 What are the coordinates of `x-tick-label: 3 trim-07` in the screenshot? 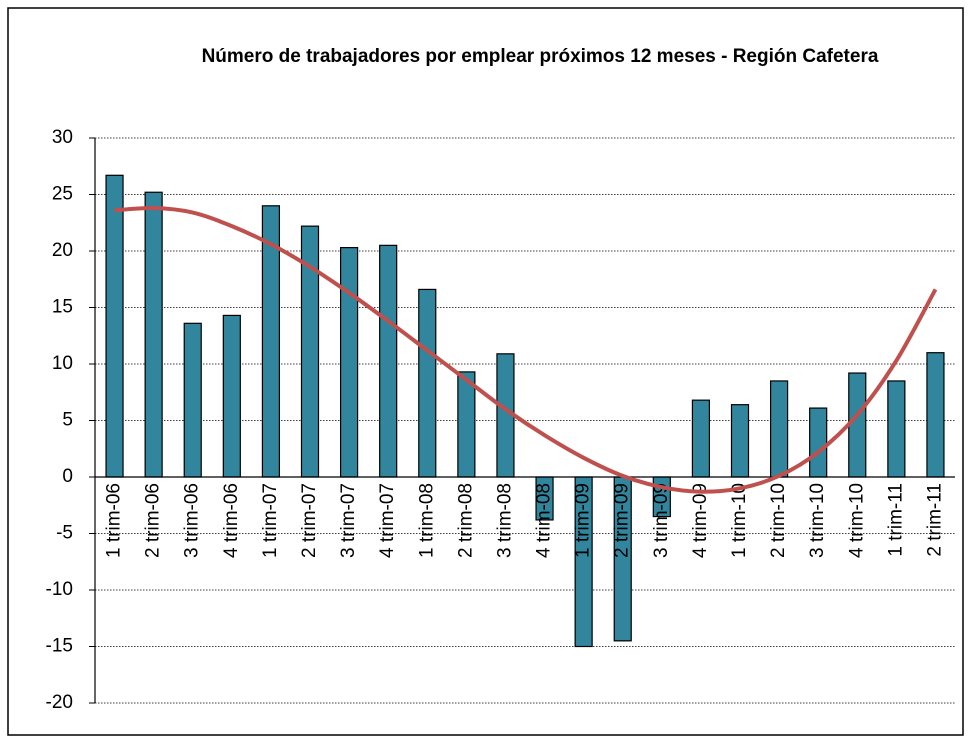 It's located at (348, 520).